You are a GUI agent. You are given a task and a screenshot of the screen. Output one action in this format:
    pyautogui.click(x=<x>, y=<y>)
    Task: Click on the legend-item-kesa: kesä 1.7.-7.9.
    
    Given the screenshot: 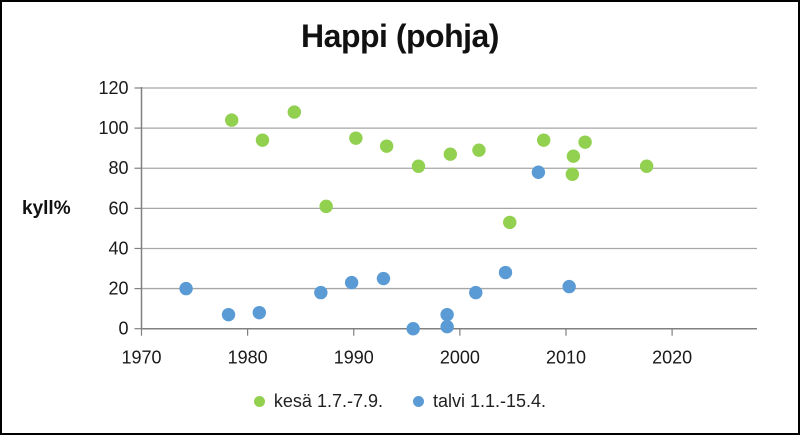 What is the action you would take?
    pyautogui.click(x=318, y=401)
    